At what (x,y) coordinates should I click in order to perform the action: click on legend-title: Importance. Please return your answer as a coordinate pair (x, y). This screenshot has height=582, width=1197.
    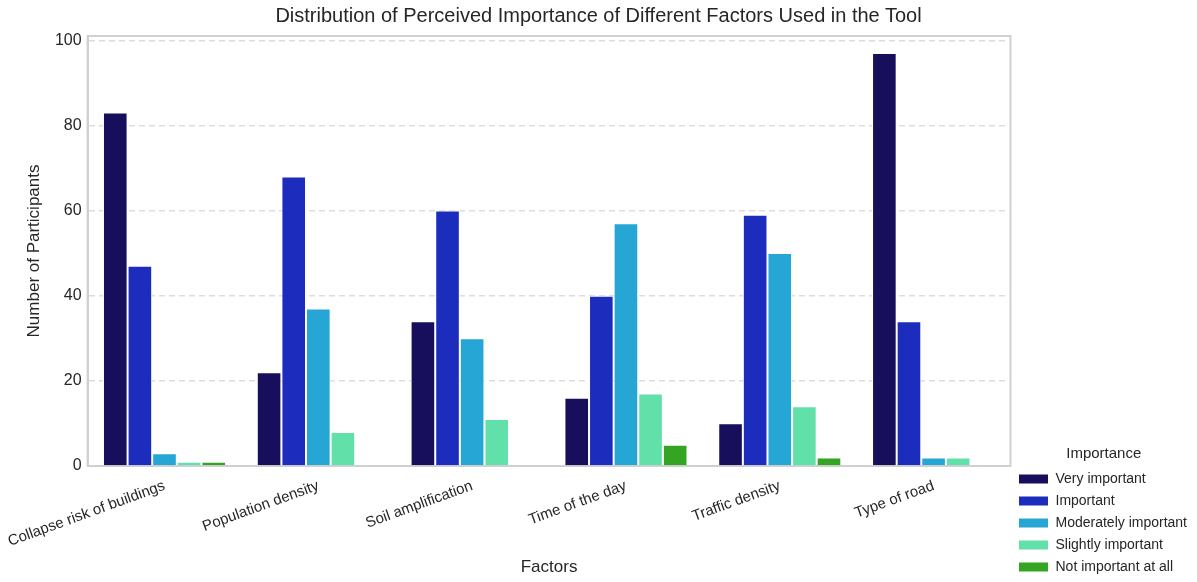
    Looking at the image, I should click on (1104, 452).